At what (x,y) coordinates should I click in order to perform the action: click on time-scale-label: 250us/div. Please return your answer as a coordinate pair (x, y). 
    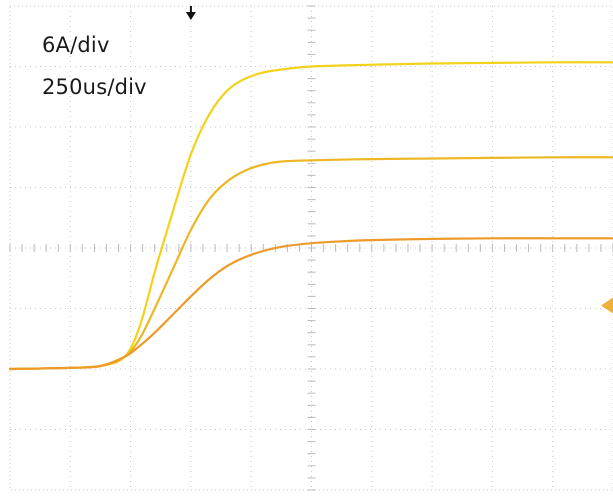
    Looking at the image, I should click on (94, 87).